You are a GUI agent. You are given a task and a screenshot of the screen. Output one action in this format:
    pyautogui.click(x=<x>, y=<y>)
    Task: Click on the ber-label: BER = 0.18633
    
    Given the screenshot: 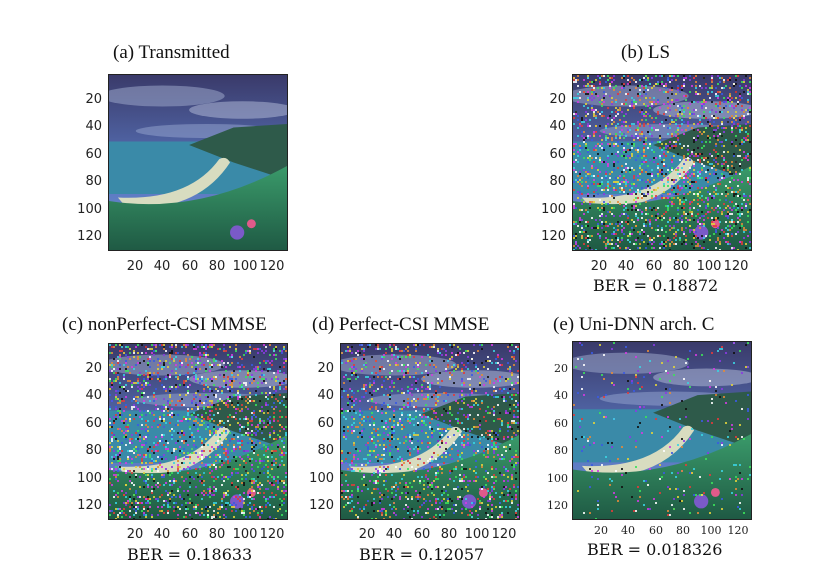 What is the action you would take?
    pyautogui.click(x=190, y=554)
    